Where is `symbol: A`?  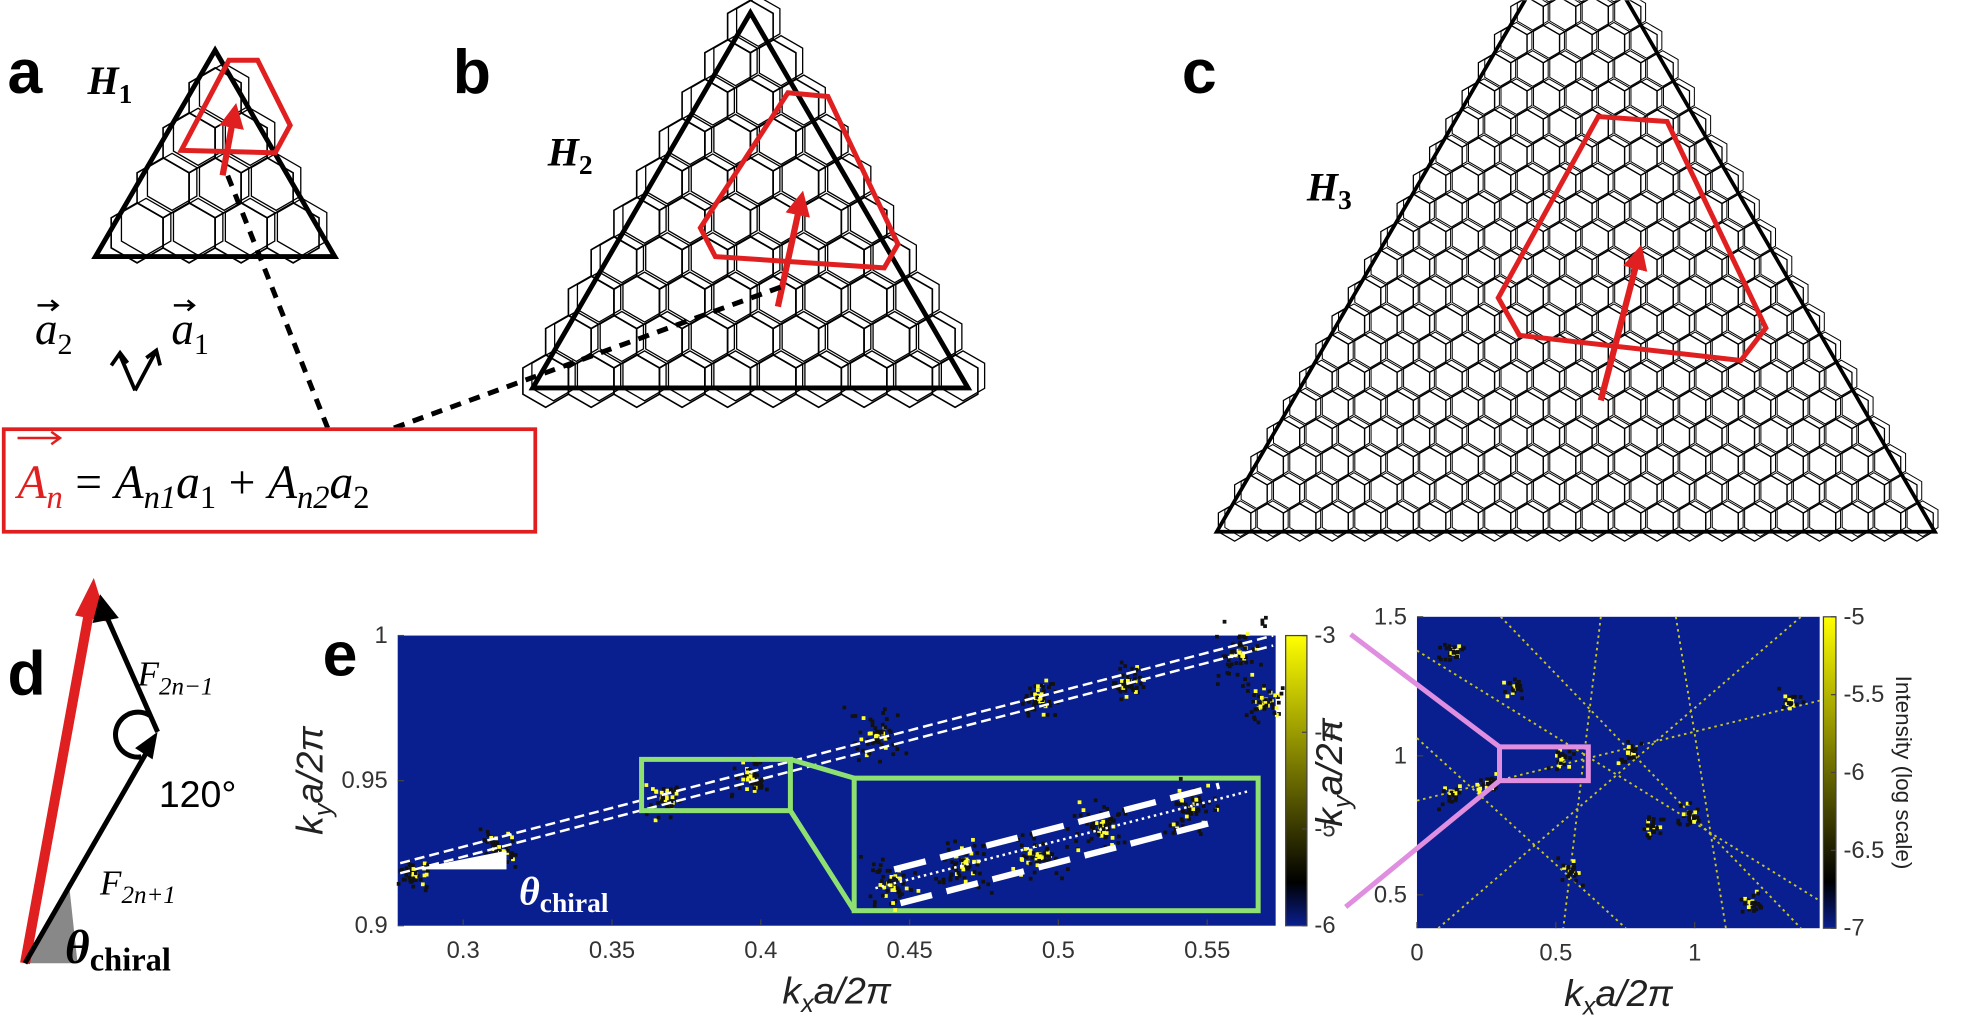 symbol: A is located at coordinates (31, 483).